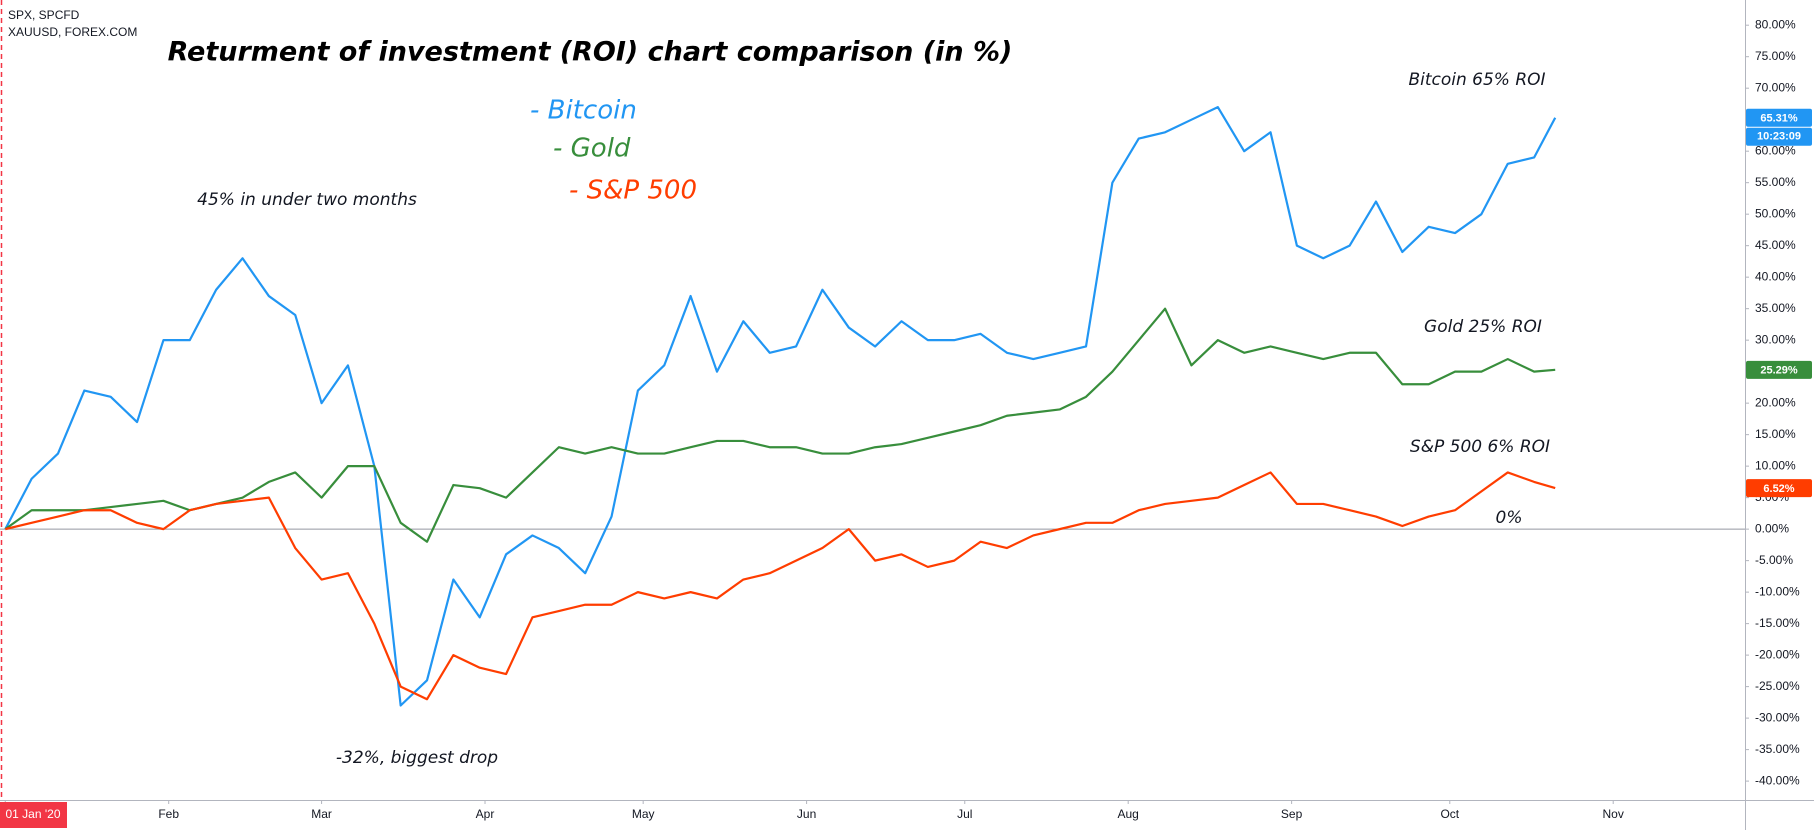 Image resolution: width=1814 pixels, height=830 pixels. What do you see at coordinates (592, 149) in the screenshot?
I see `legend-entry: - Gold` at bounding box center [592, 149].